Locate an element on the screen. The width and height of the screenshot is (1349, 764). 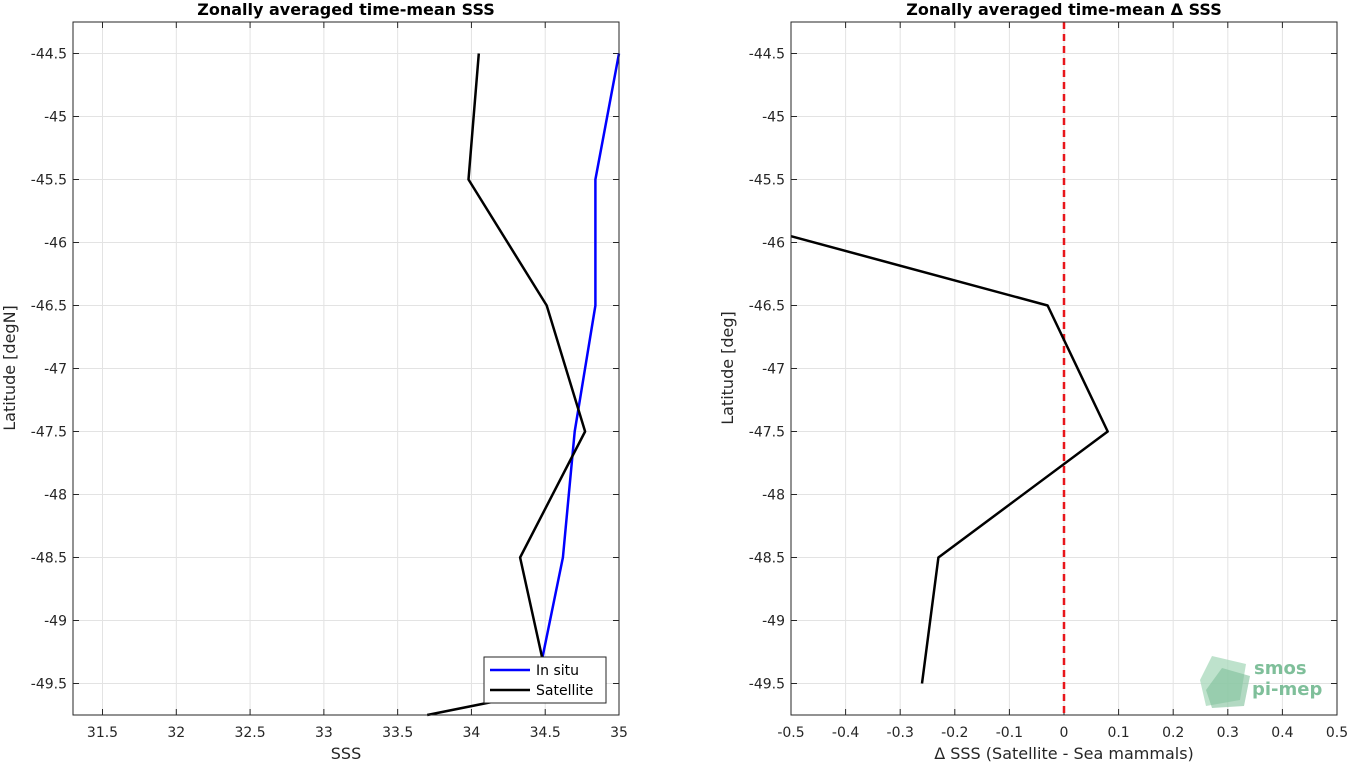
chart-title: Zonally averaged time-mean SSS is located at coordinates (346, 9).